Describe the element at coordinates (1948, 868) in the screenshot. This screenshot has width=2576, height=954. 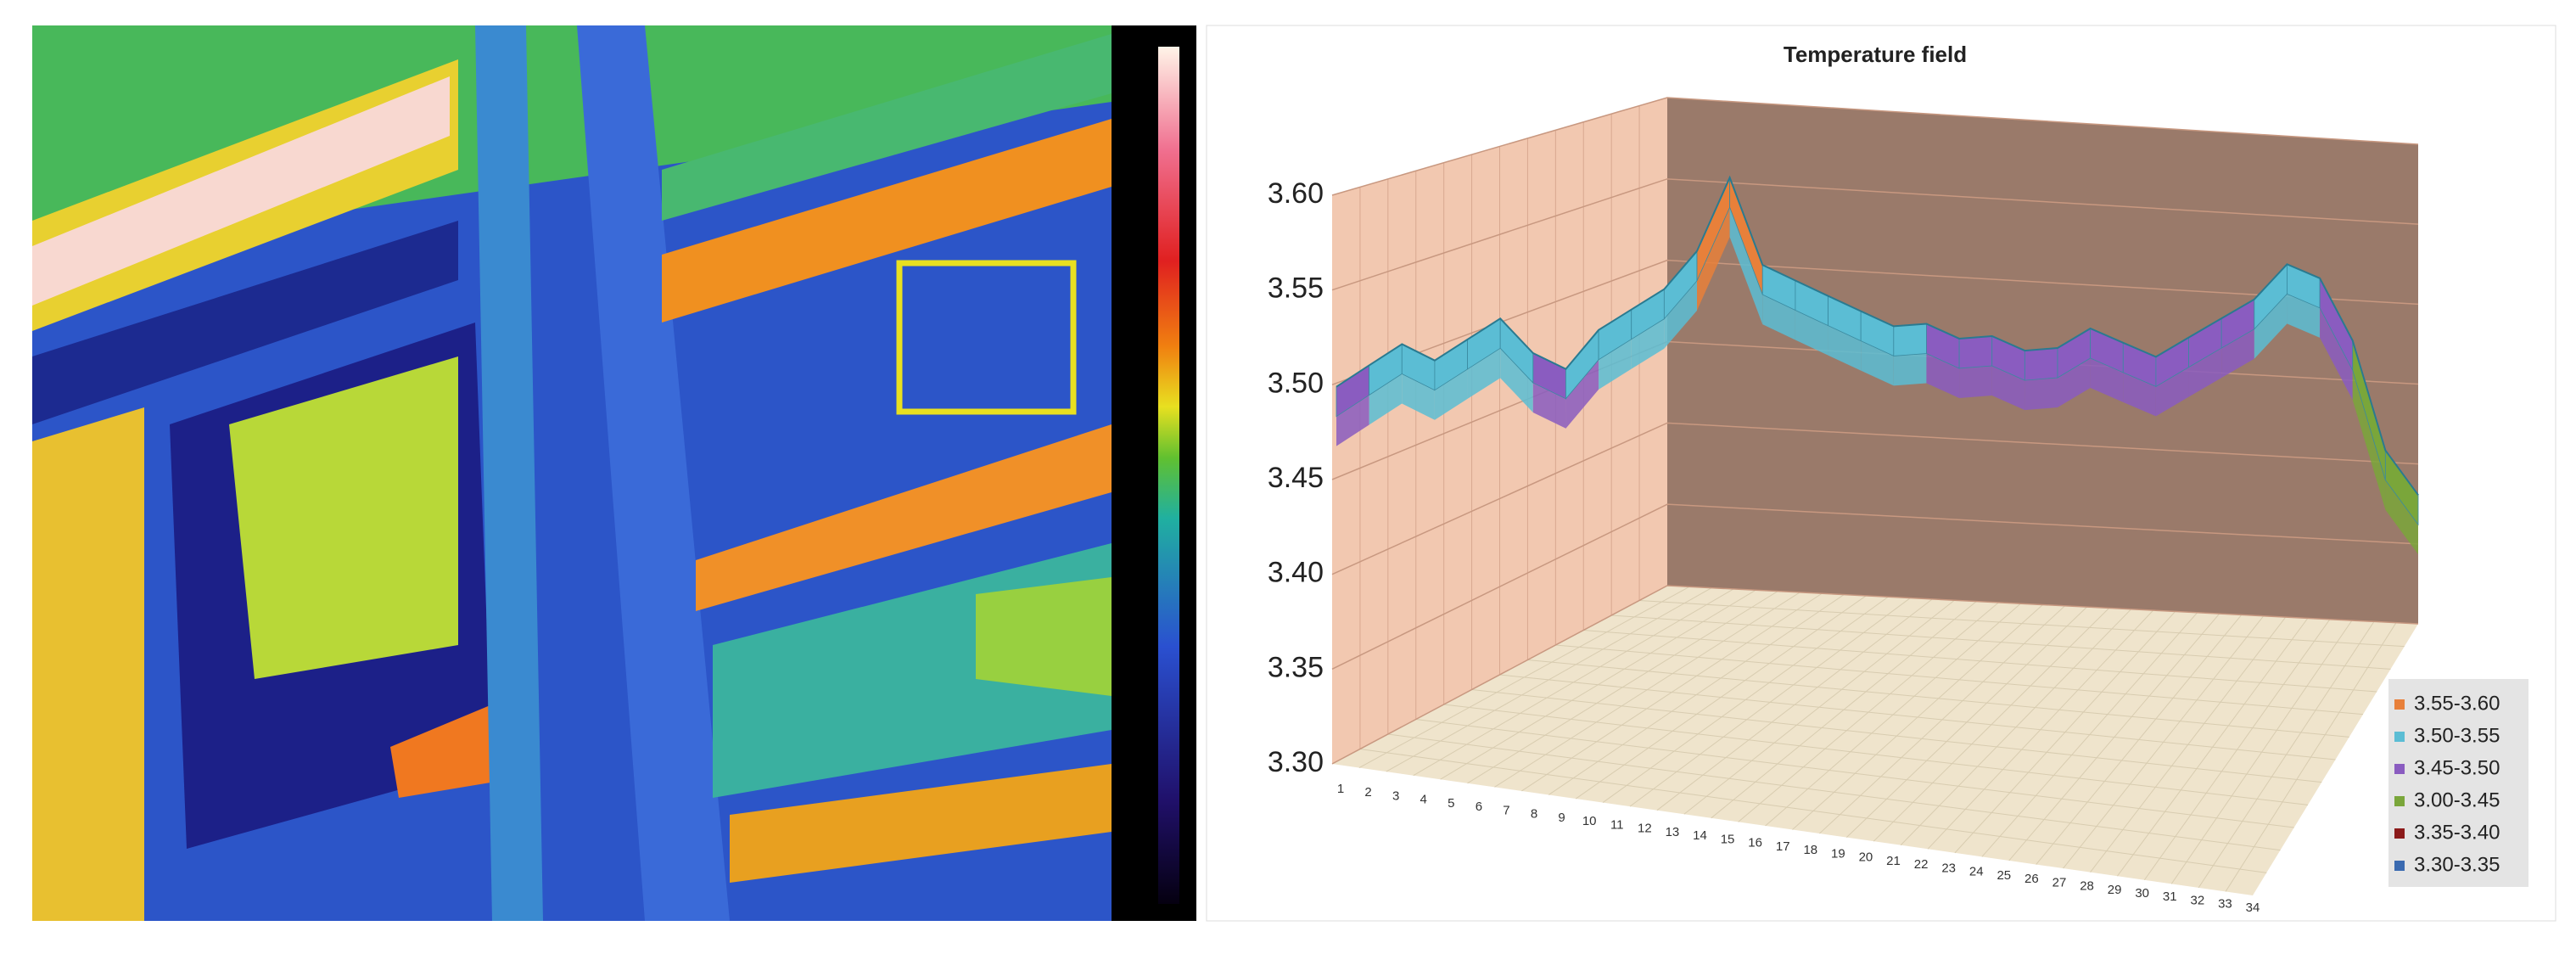
I see `x-tick-label: 23` at that location.